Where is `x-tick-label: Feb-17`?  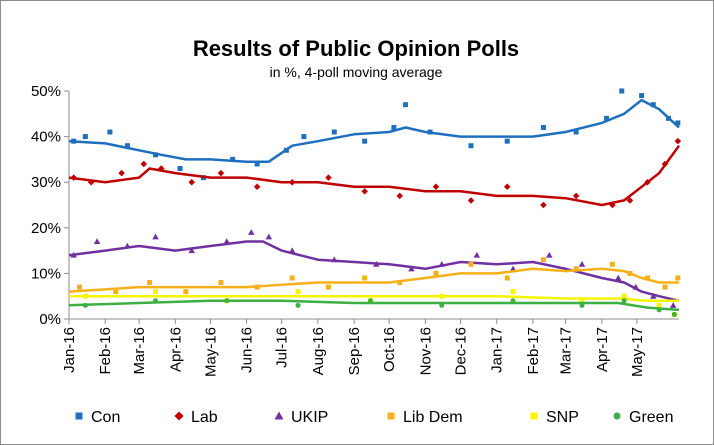
x-tick-label: Feb-17 is located at coordinates (533, 351).